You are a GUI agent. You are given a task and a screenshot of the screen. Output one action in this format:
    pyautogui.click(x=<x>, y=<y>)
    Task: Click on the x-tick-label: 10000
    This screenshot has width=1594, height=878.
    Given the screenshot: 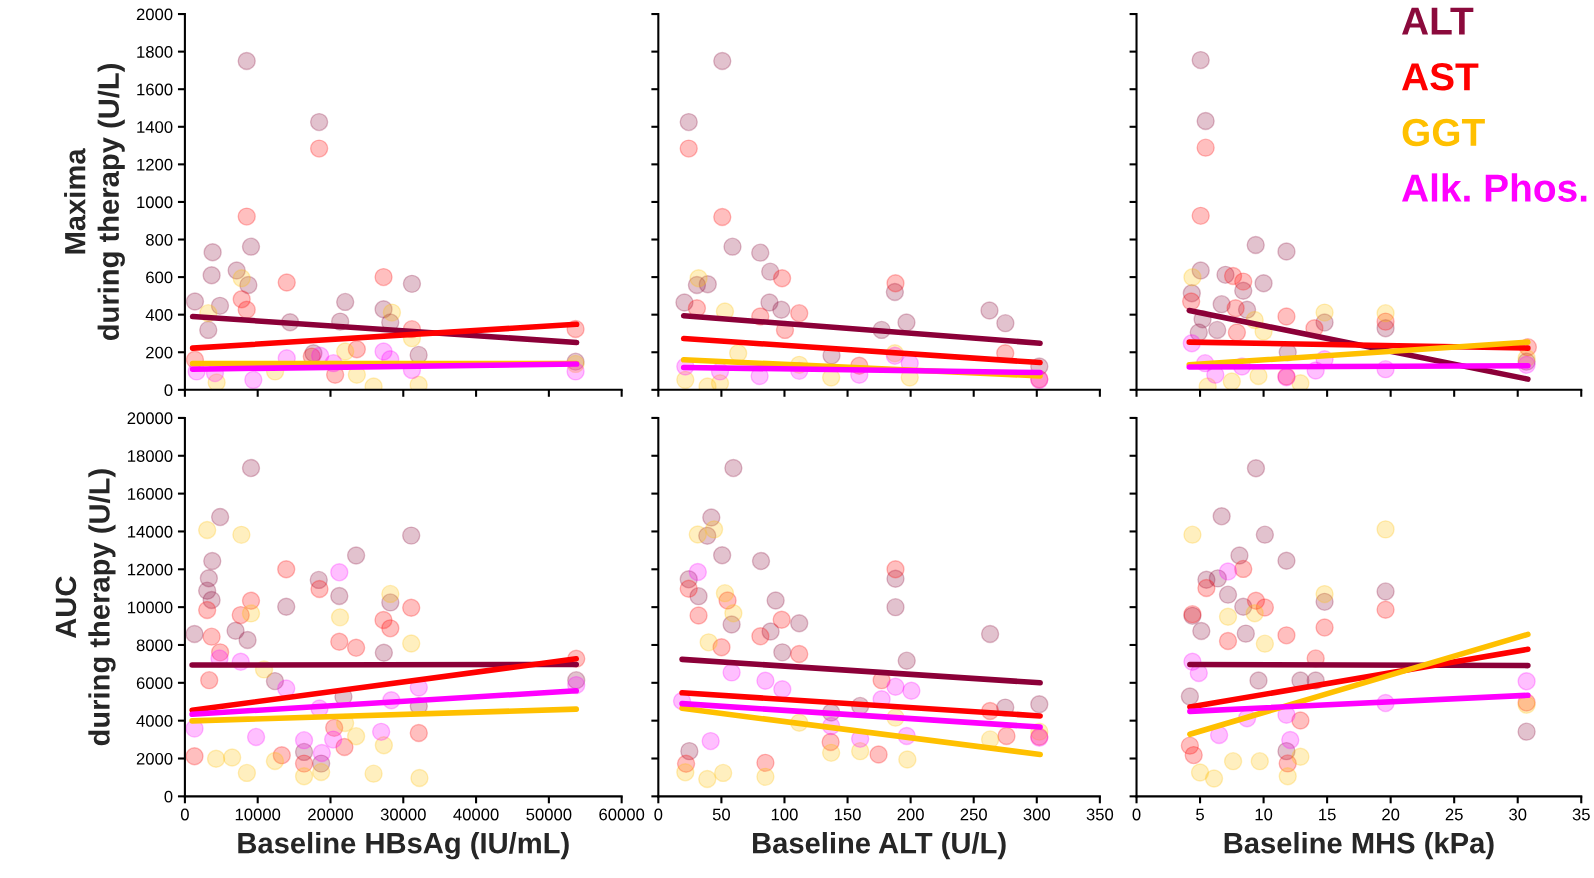 What is the action you would take?
    pyautogui.click(x=258, y=814)
    